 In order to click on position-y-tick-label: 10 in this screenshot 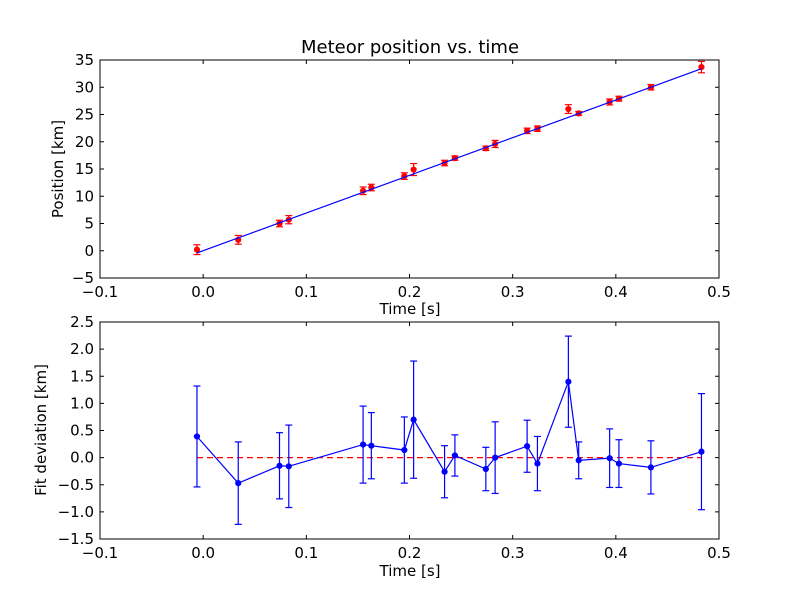, I will do `click(84, 196)`.